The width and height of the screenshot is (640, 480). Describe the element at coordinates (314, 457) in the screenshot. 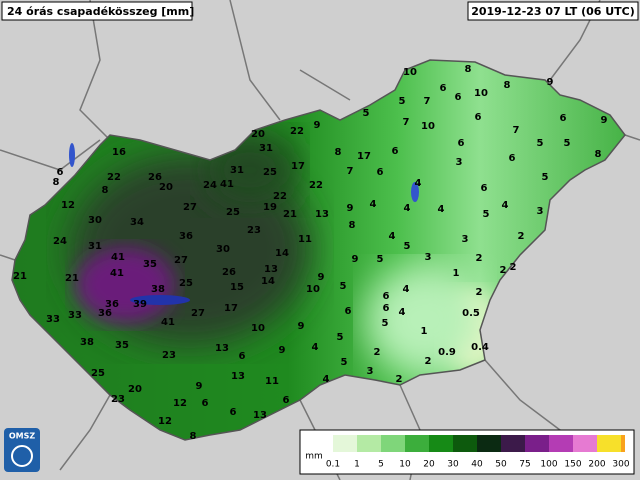

I see `legend-unit: mm` at that location.